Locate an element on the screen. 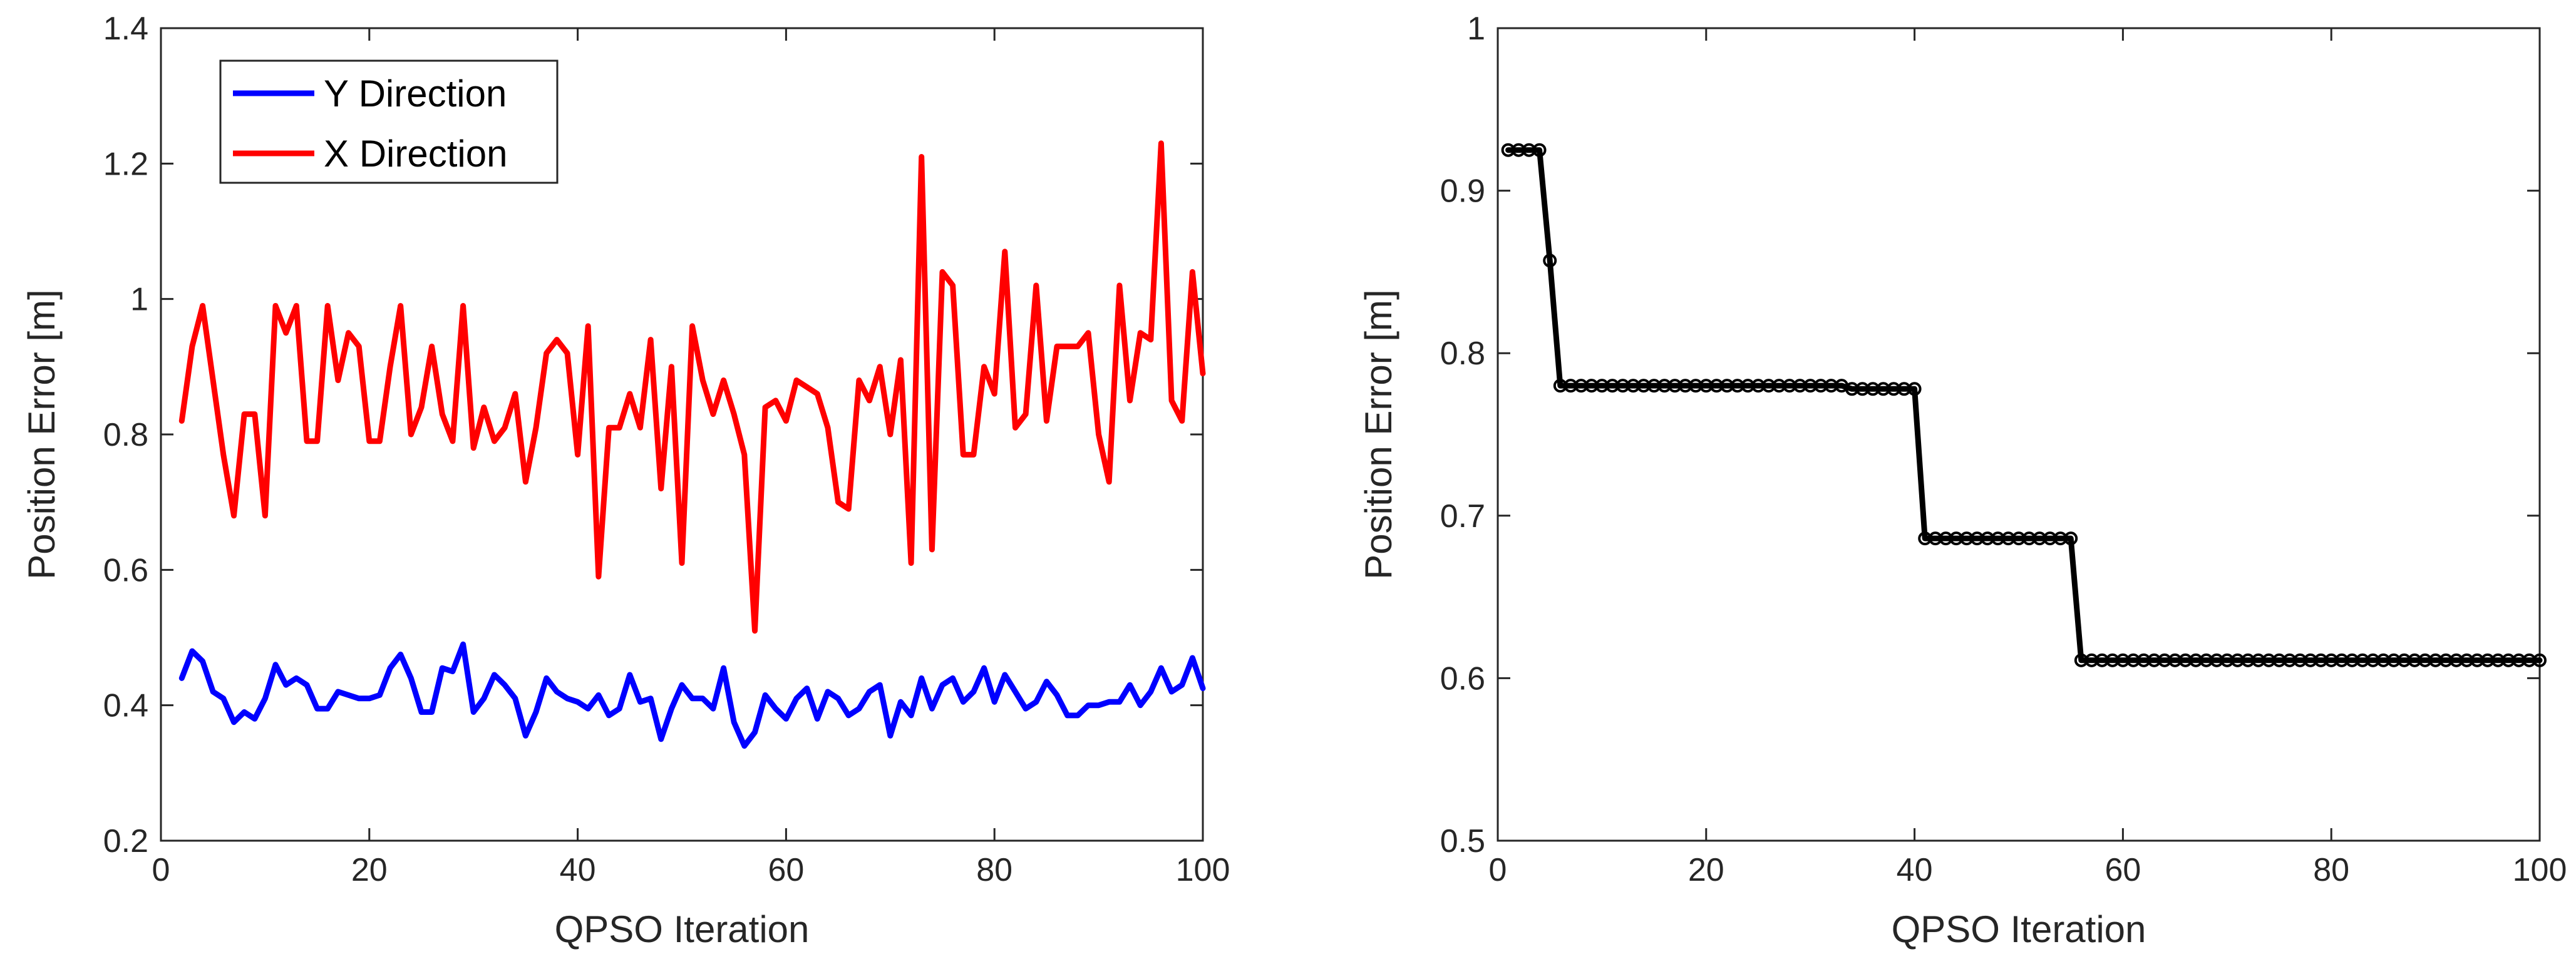 The image size is (2576, 959). series-line-y-direction is located at coordinates (692, 695).